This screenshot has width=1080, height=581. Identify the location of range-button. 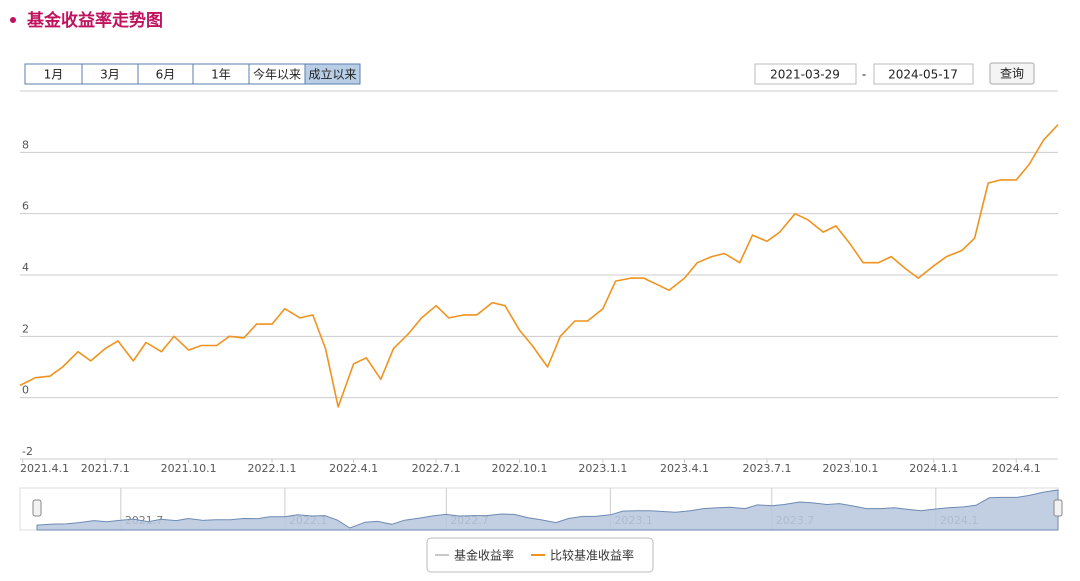
(332, 74).